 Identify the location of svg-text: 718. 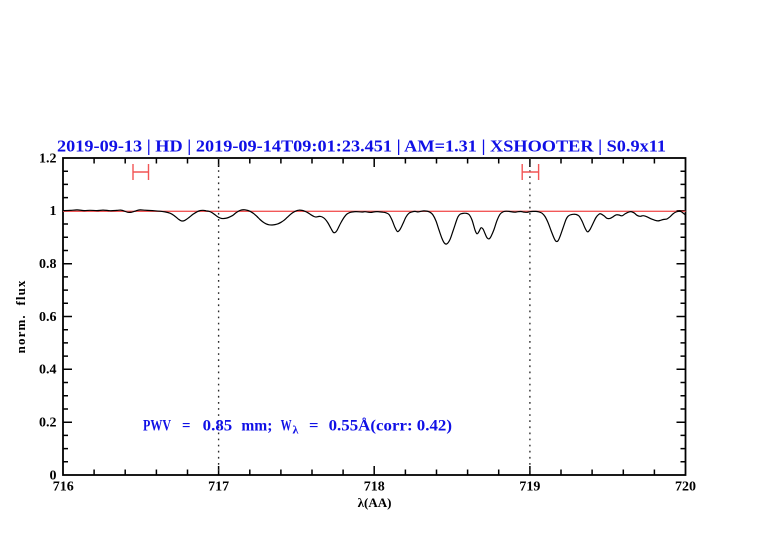
(374, 487).